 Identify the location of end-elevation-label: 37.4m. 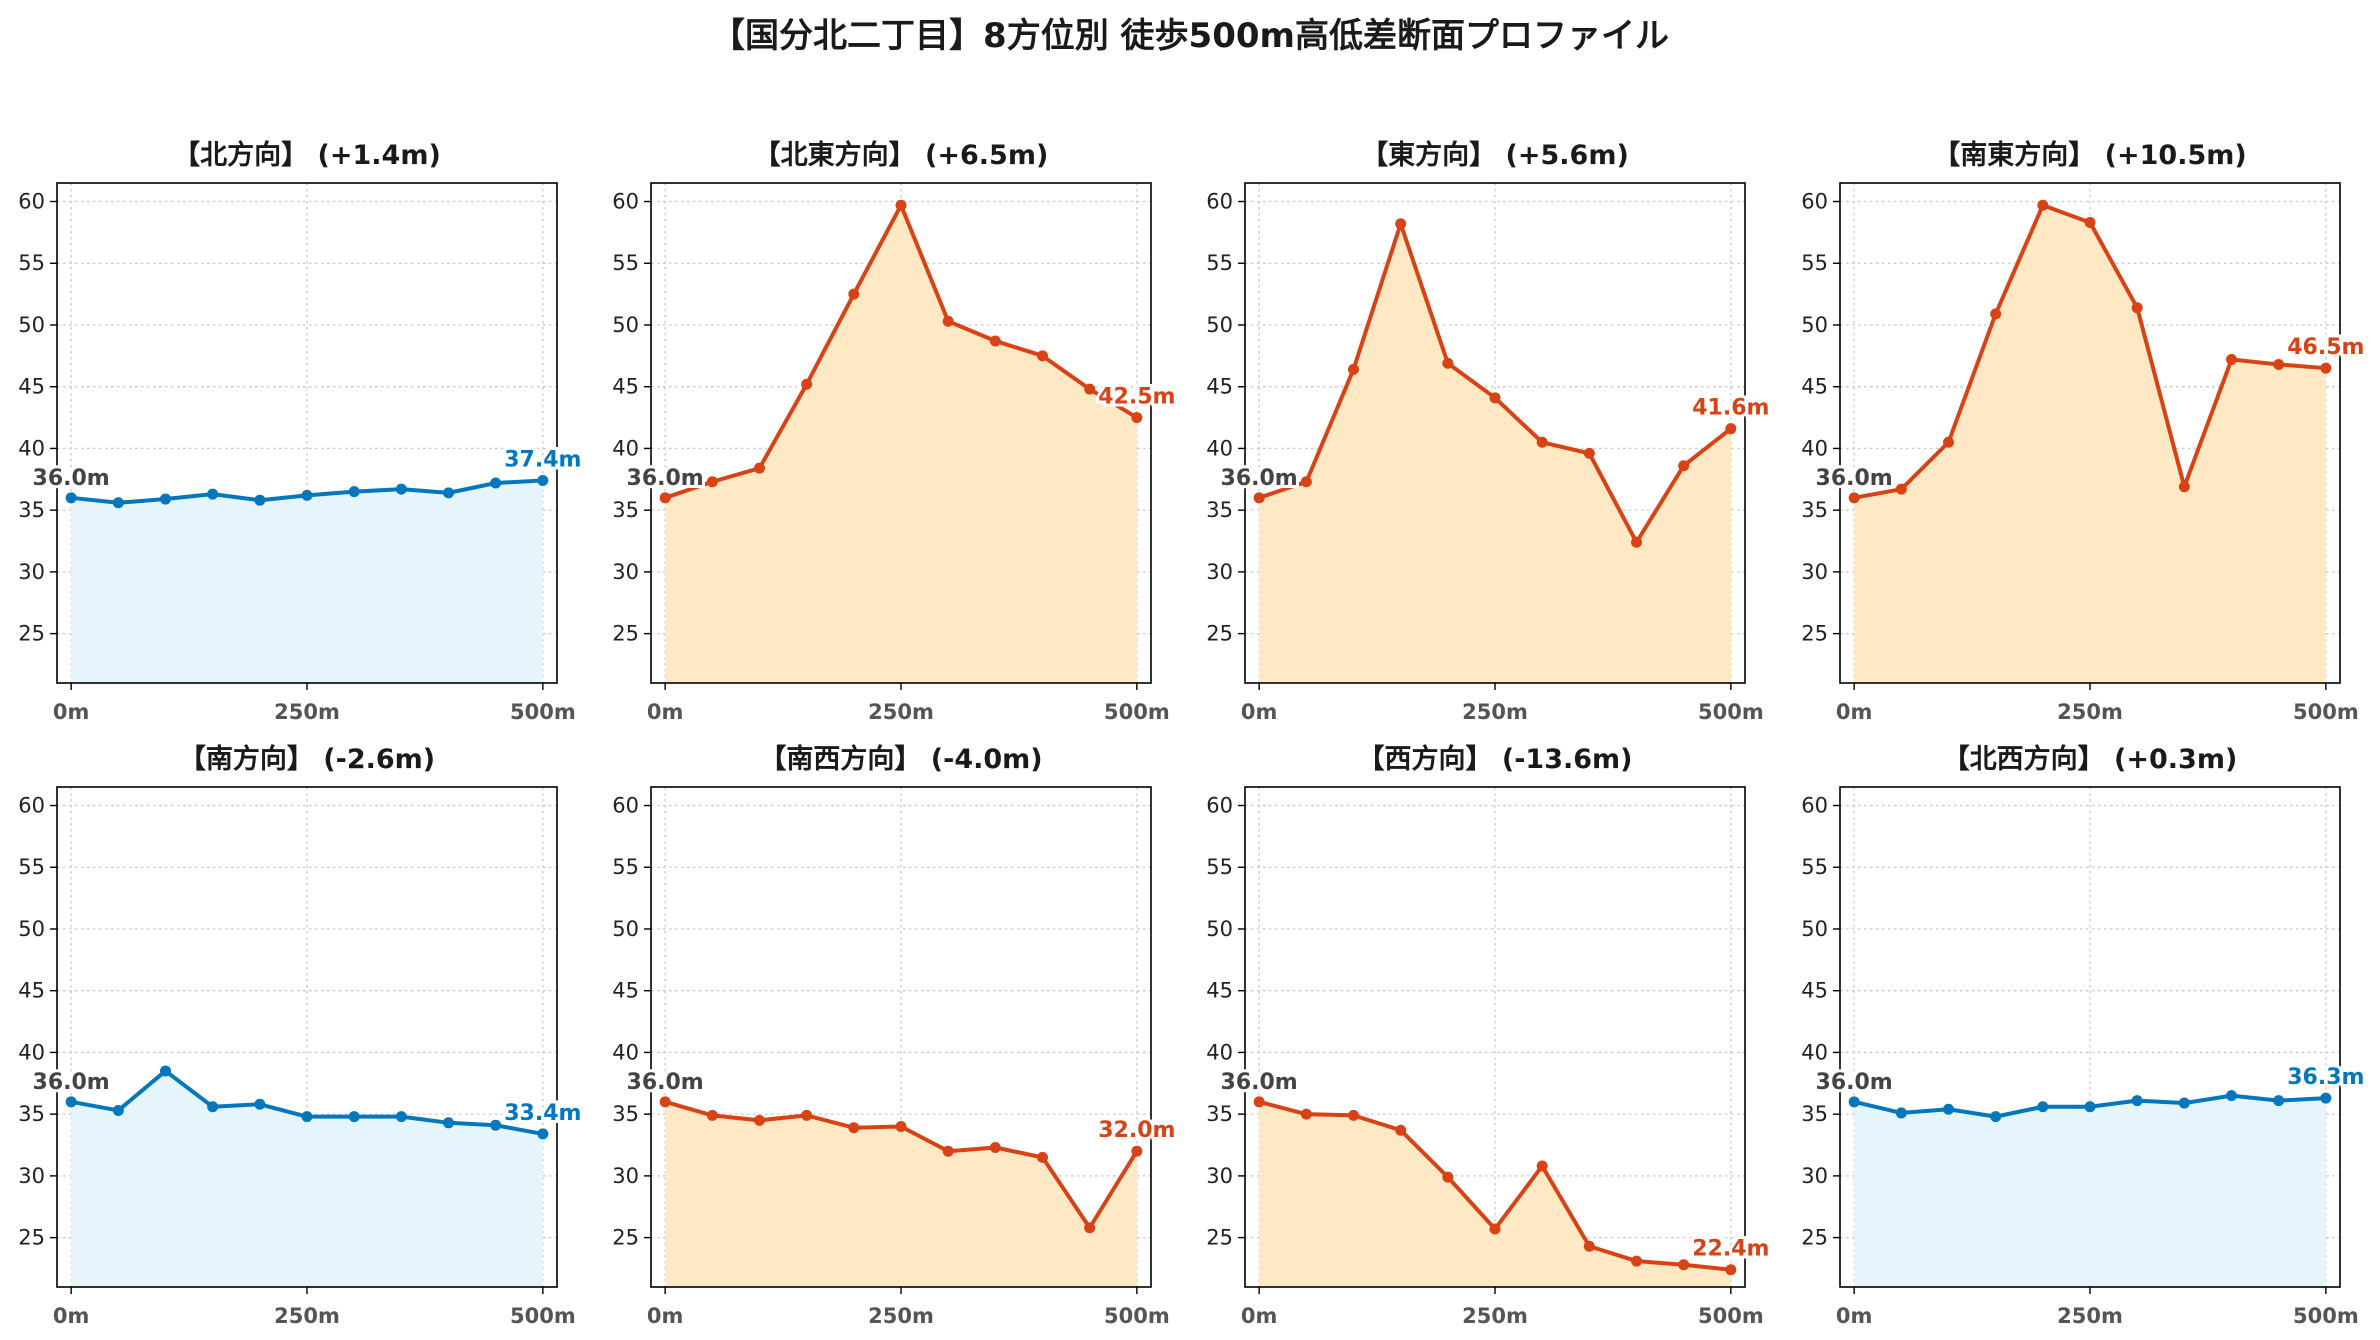
(542, 460).